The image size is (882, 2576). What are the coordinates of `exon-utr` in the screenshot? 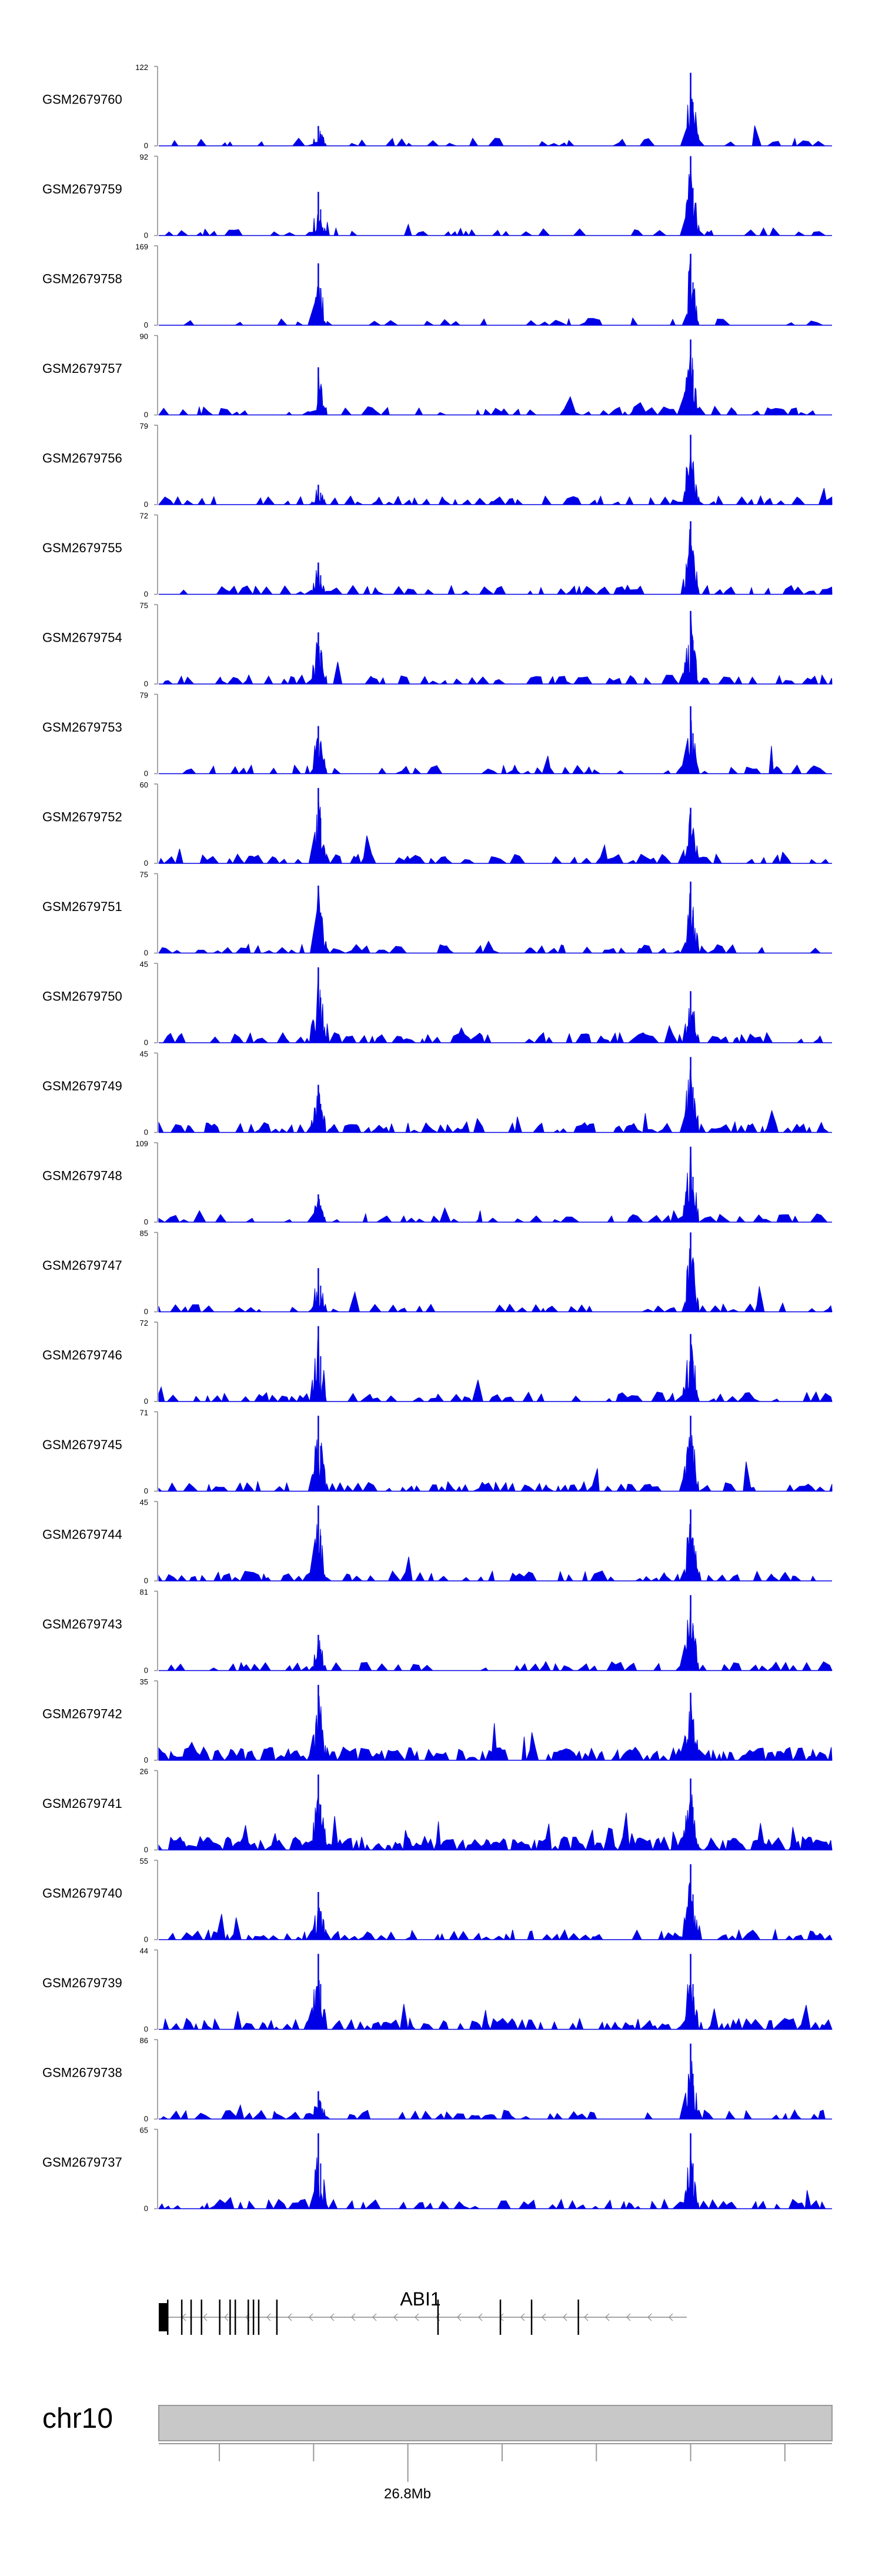 It's located at (163, 2317).